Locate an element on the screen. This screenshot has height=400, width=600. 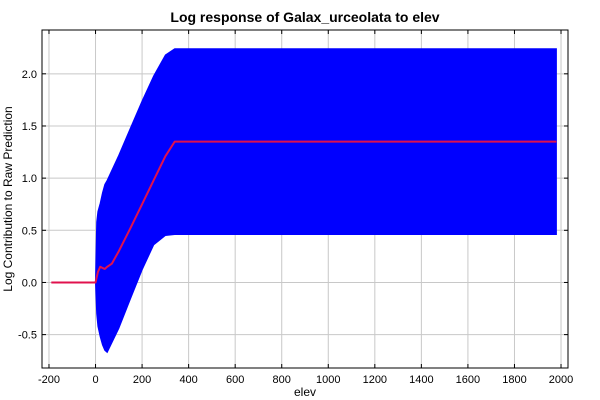
y-tick-label: 2.0 is located at coordinates (29, 75).